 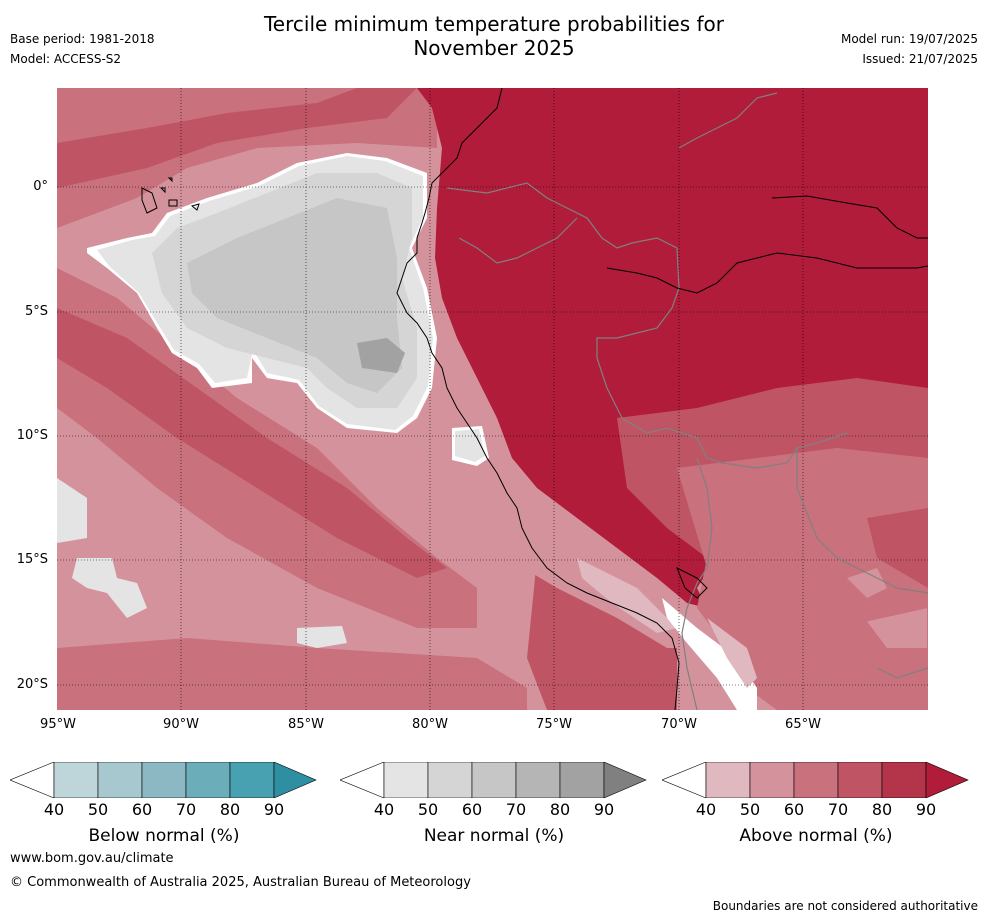 I want to click on below-tick-60: 60, so click(x=142, y=809).